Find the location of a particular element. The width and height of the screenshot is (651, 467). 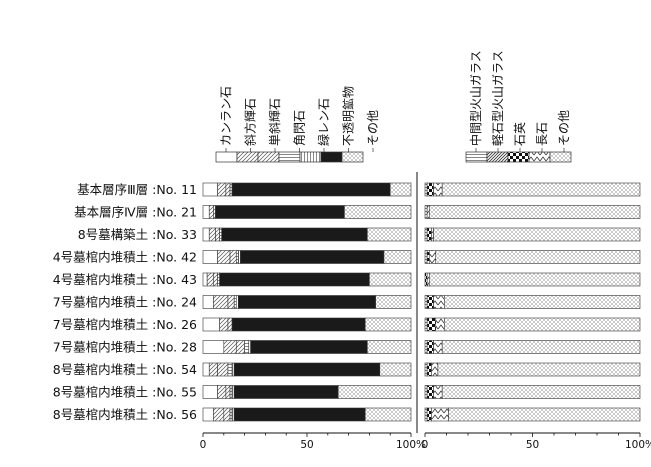

mineral-bar-r2-s5 is located at coordinates (294, 234).